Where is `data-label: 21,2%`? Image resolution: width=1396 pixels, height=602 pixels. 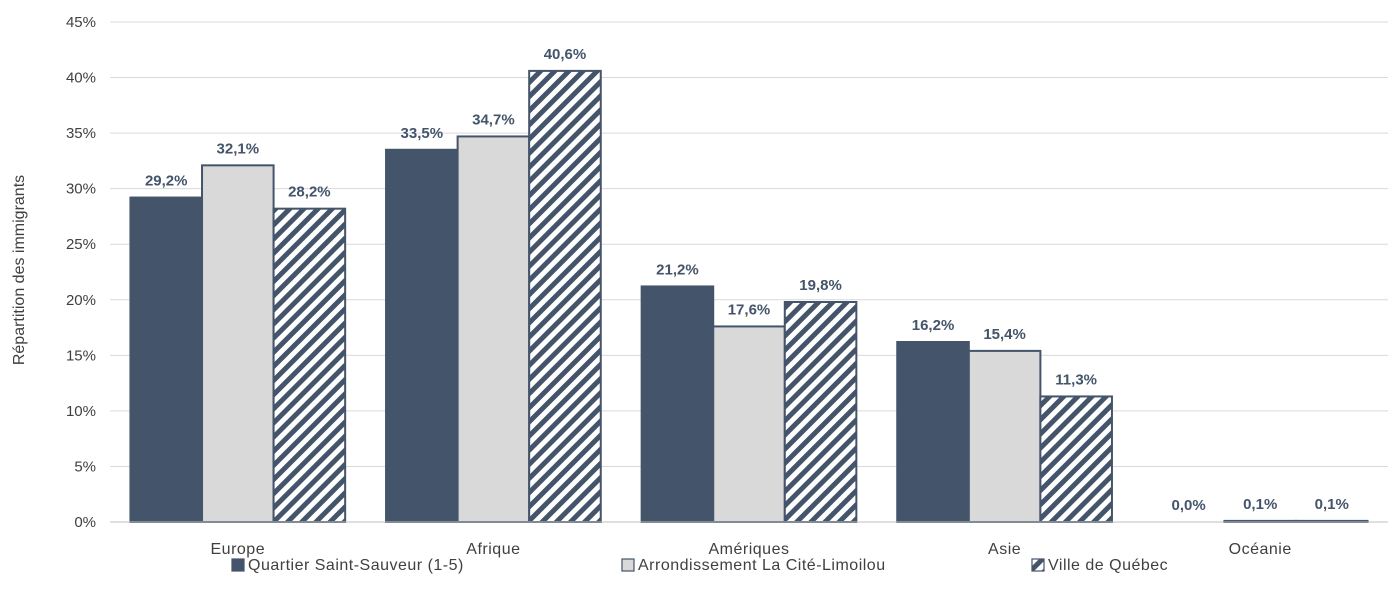
data-label: 21,2% is located at coordinates (677, 269).